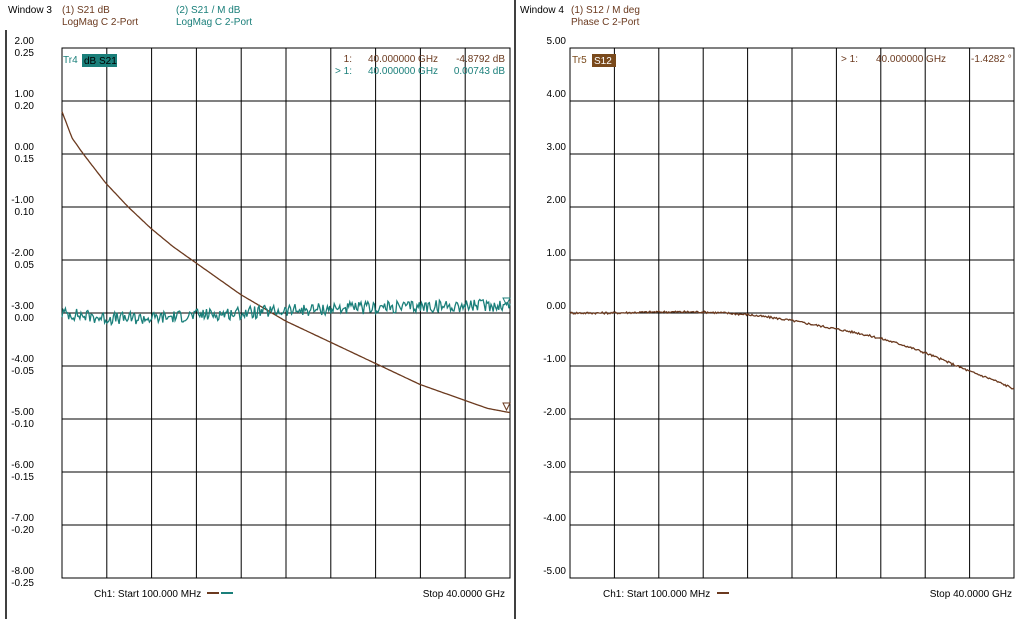 Image resolution: width=1016 pixels, height=619 pixels. What do you see at coordinates (147, 594) in the screenshot?
I see `window-3-start-label: Ch1: Start 100.000 MHz` at bounding box center [147, 594].